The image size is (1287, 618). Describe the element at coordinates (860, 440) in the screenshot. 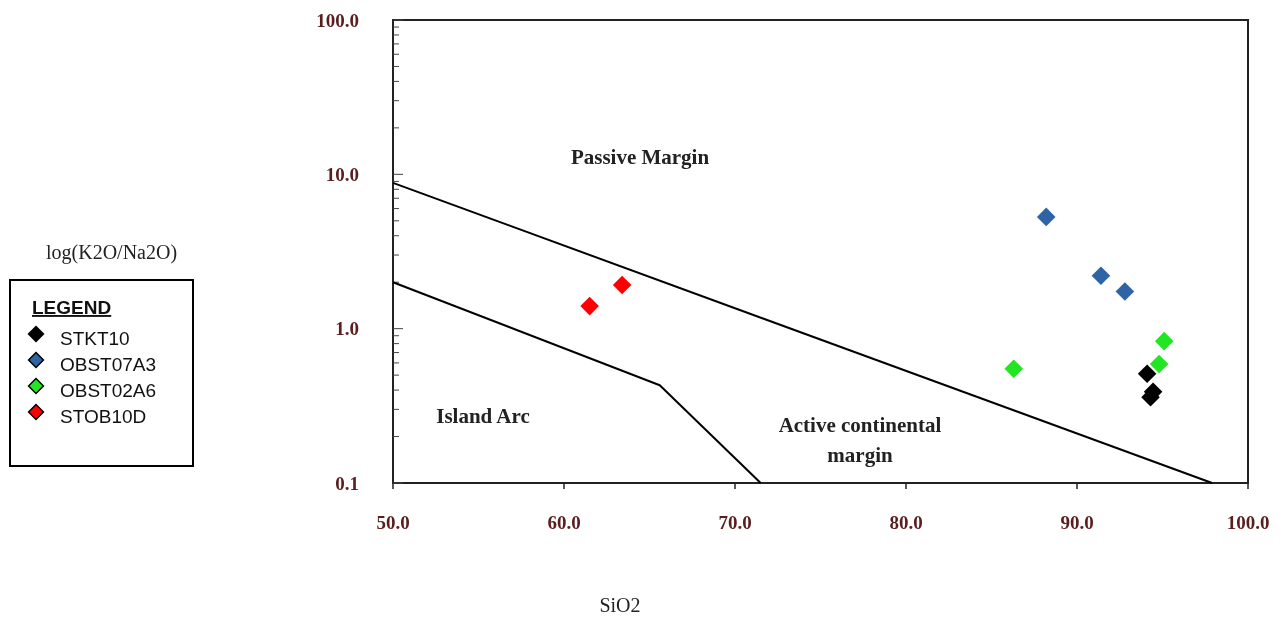

I see `annotation: Active continental margin` at that location.